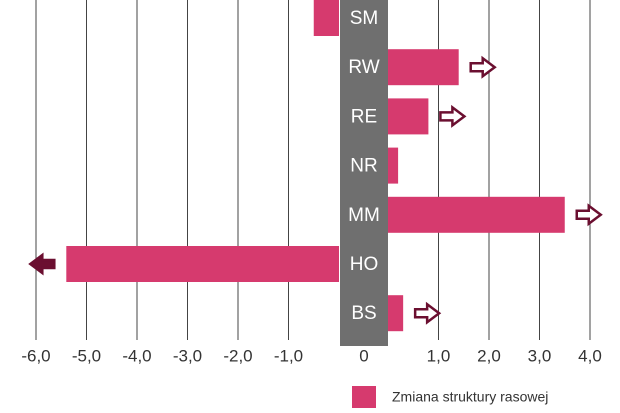 The width and height of the screenshot is (620, 413). Describe the element at coordinates (187, 355) in the screenshot. I see `x-tick-label: -3,0` at that location.